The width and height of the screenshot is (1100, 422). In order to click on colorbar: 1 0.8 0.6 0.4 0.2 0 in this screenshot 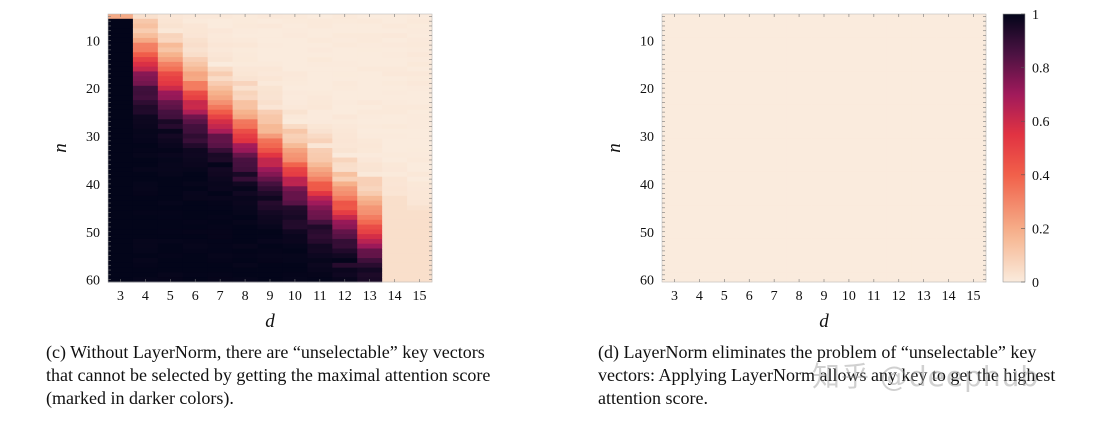, I will do `click(1026, 149)`.